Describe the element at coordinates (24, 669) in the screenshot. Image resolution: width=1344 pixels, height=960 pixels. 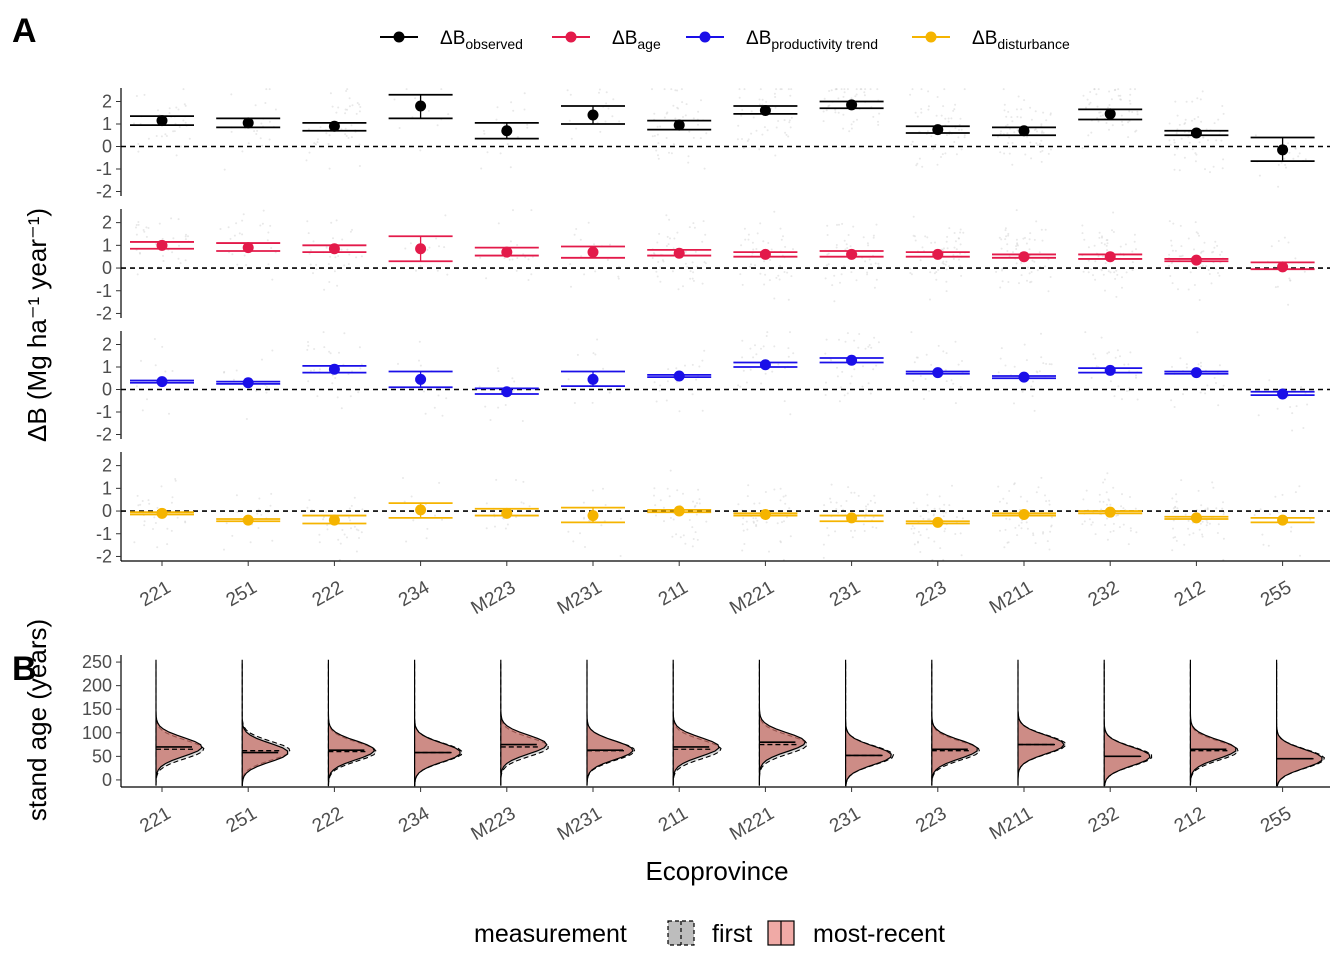
I see `panel-b-label: B` at that location.